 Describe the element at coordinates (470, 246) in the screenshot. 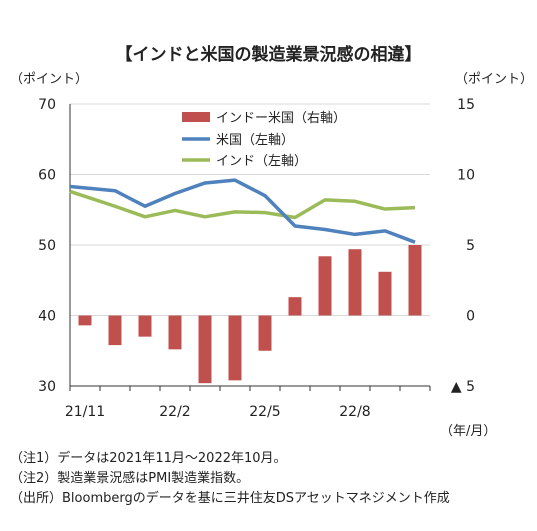

I see `right-tick-label-2: 5` at that location.